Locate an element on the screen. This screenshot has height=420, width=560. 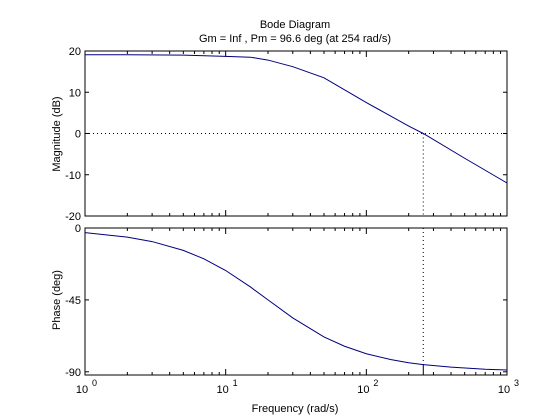
phase-ytick-label: -45 is located at coordinates (73, 301).